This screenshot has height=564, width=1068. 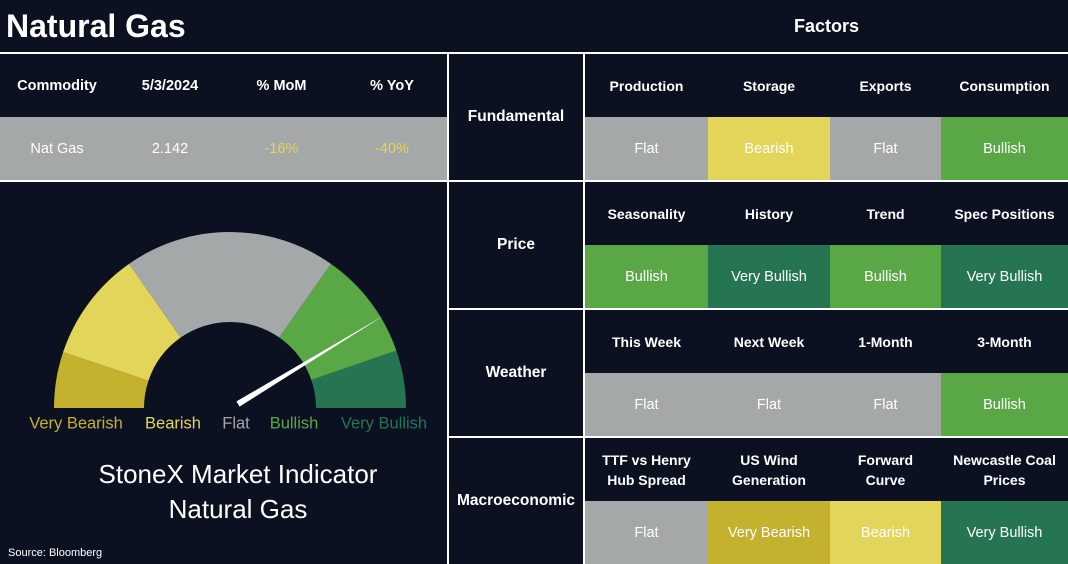 What do you see at coordinates (57, 148) in the screenshot?
I see `summary-cell: Nat Gas` at bounding box center [57, 148].